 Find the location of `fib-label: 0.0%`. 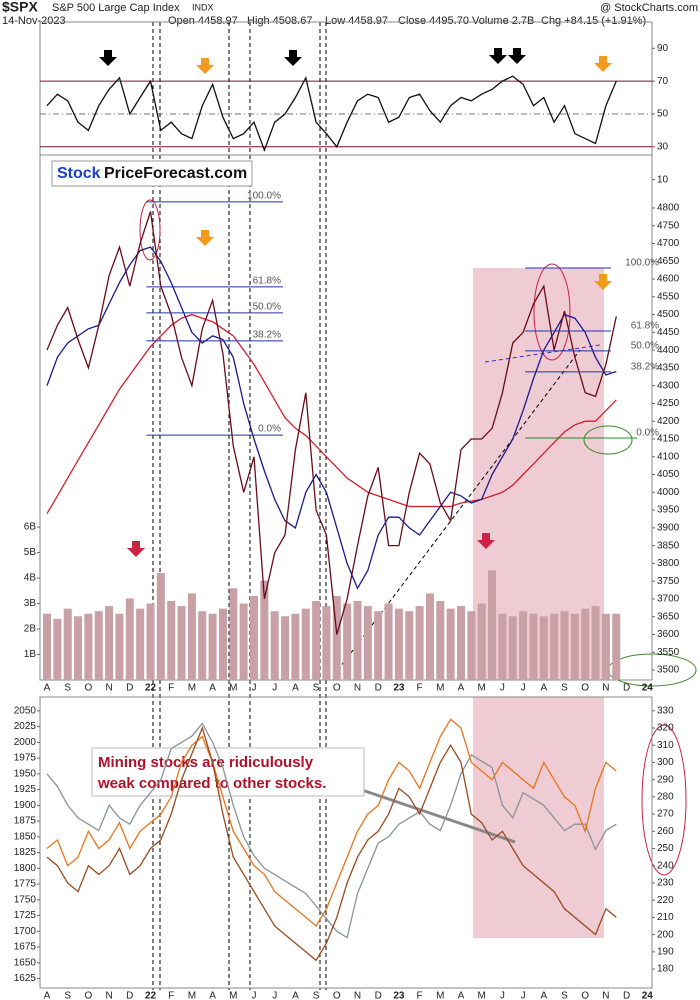

fib-label: 0.0% is located at coordinates (269, 429).